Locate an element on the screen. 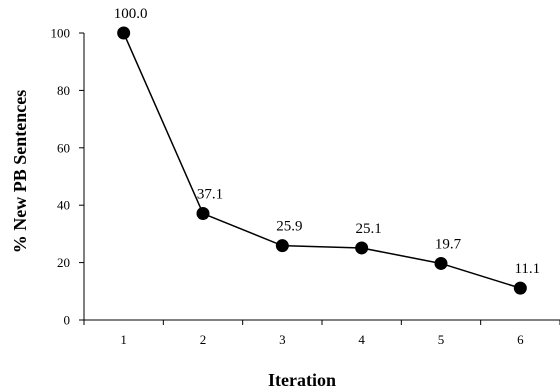 This screenshot has height=392, width=560. x-tick-label: 5 is located at coordinates (441, 339).